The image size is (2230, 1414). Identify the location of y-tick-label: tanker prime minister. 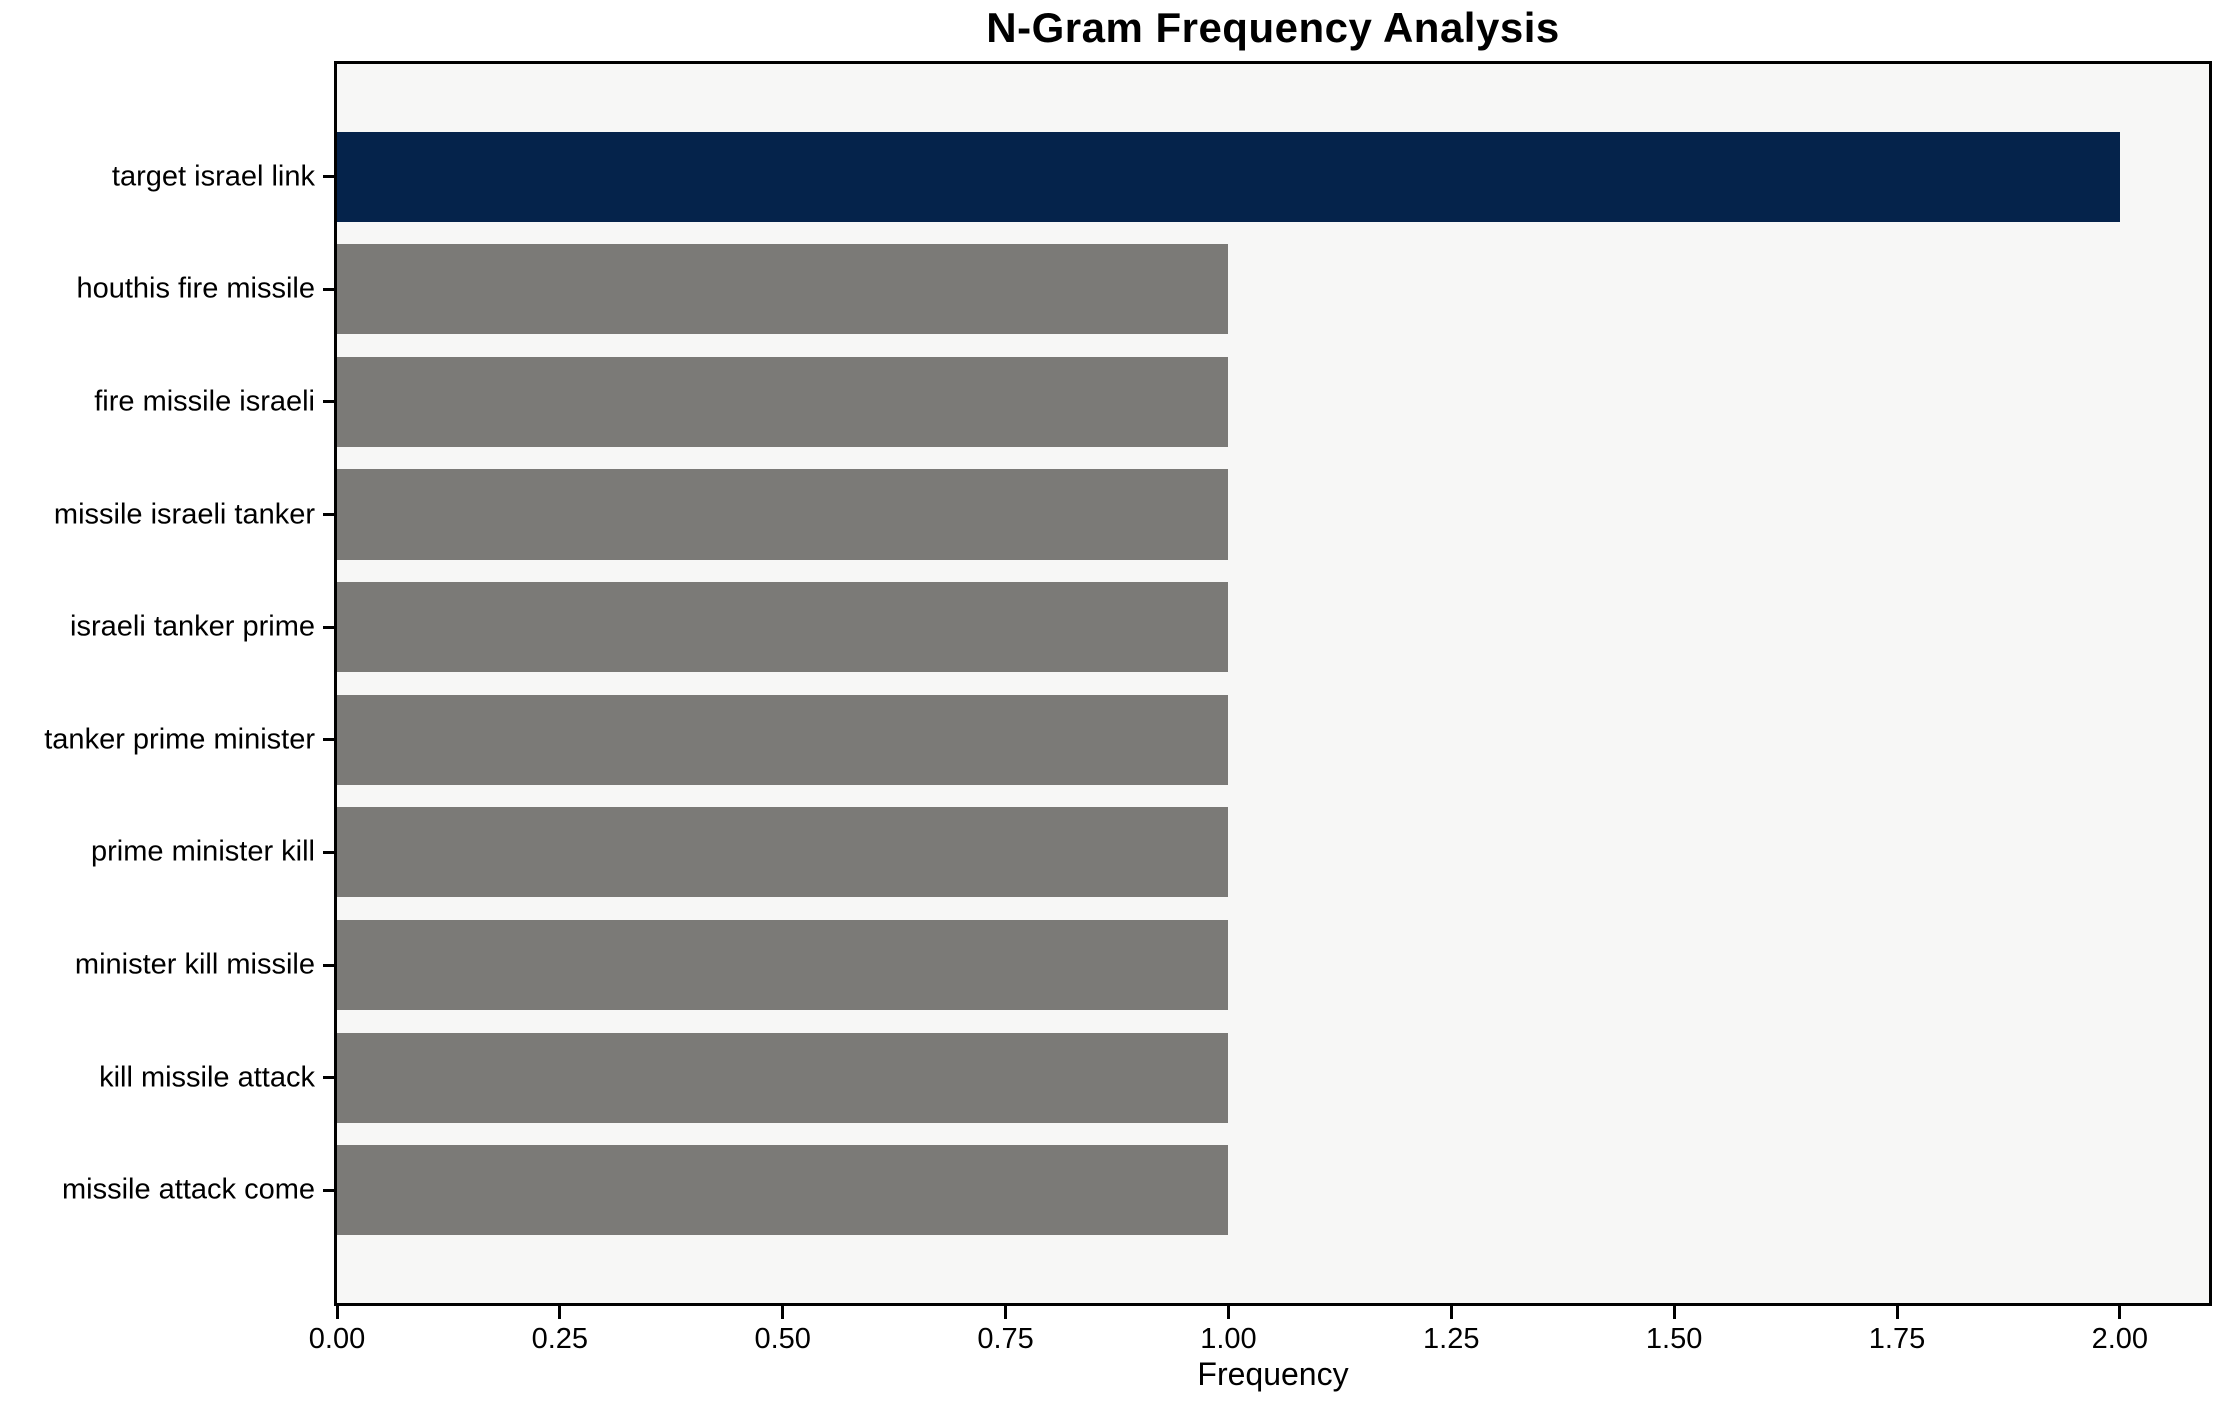
(179, 739).